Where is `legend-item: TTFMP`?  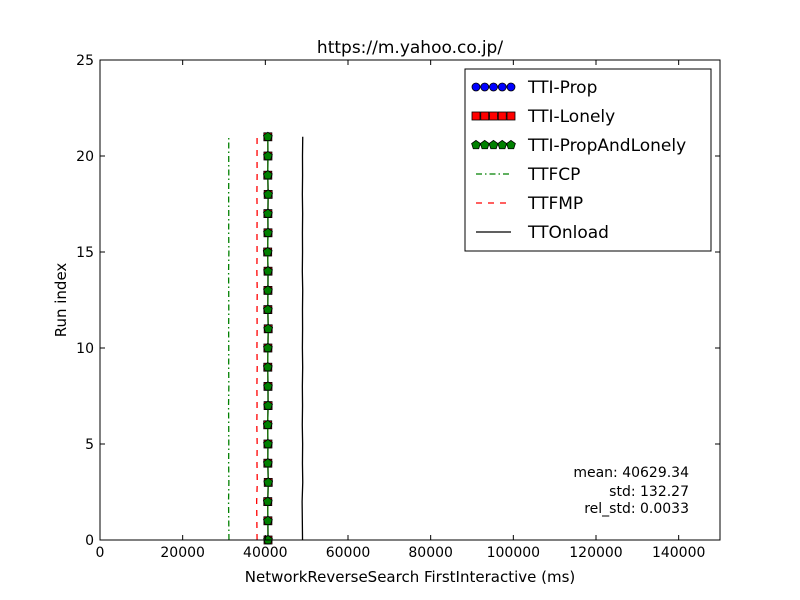
legend-item: TTFMP is located at coordinates (529, 204).